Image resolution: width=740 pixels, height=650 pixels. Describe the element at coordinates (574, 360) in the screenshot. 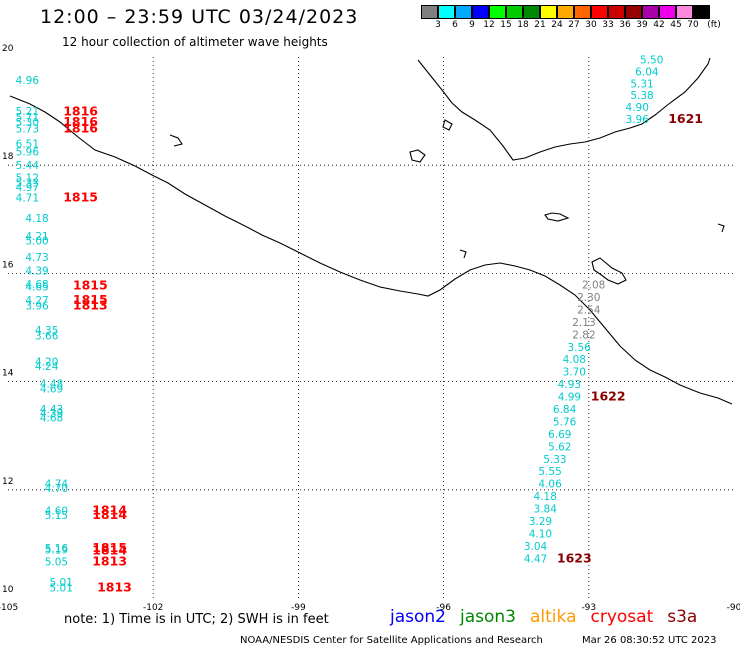

I see `wave-height-label: 4.08` at that location.